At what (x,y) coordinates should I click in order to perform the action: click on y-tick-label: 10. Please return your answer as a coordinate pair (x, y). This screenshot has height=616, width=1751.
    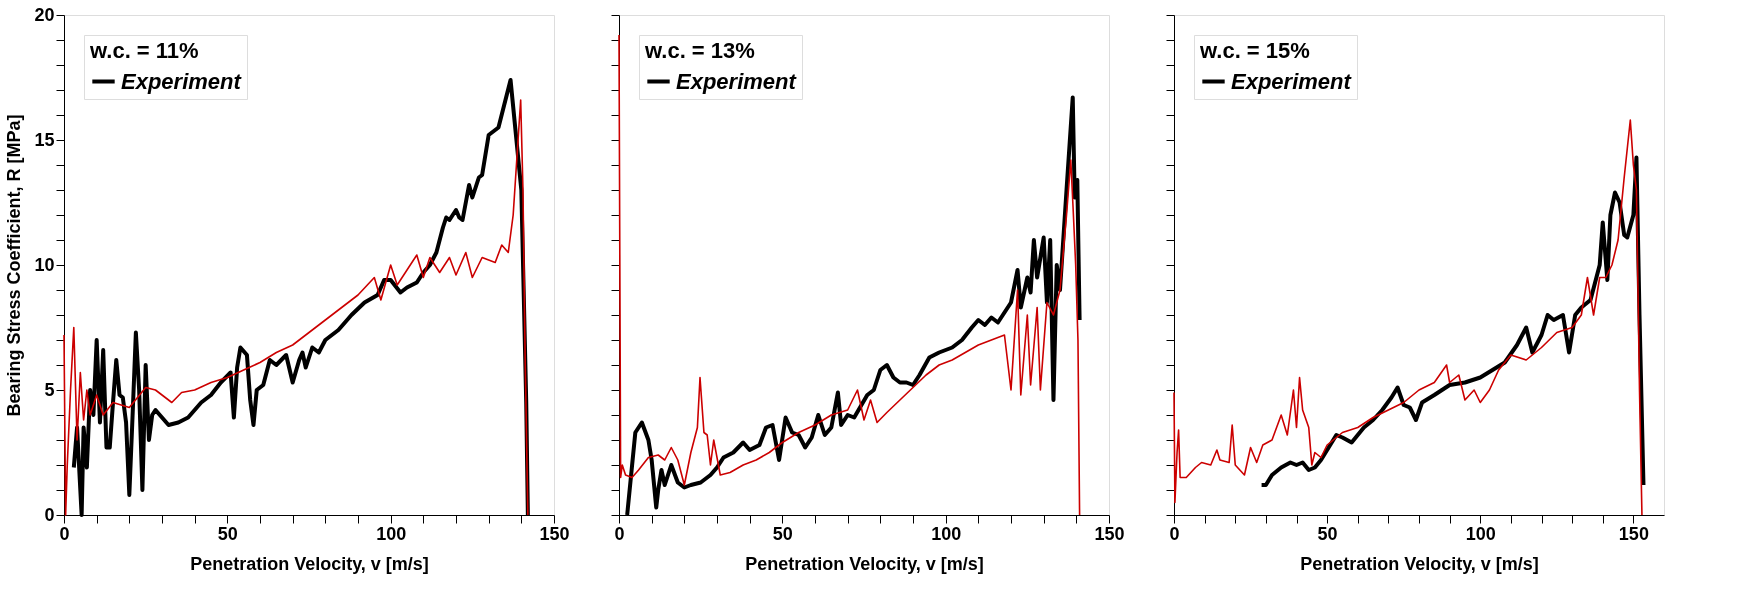
    Looking at the image, I should click on (44, 264).